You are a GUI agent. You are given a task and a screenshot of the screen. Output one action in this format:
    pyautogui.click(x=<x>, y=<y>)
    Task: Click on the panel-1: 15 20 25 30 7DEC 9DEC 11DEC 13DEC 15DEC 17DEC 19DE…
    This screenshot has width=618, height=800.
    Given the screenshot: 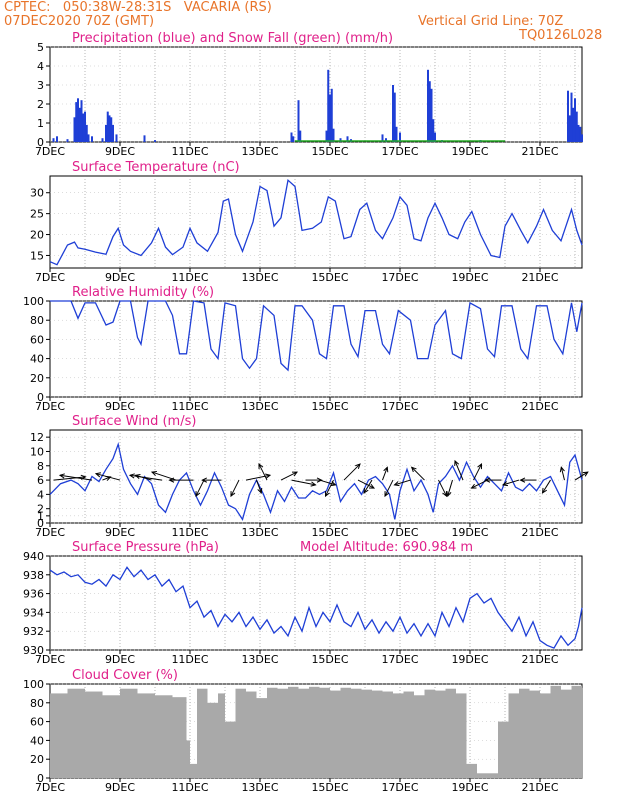 What is the action you would take?
    pyautogui.click(x=306, y=222)
    